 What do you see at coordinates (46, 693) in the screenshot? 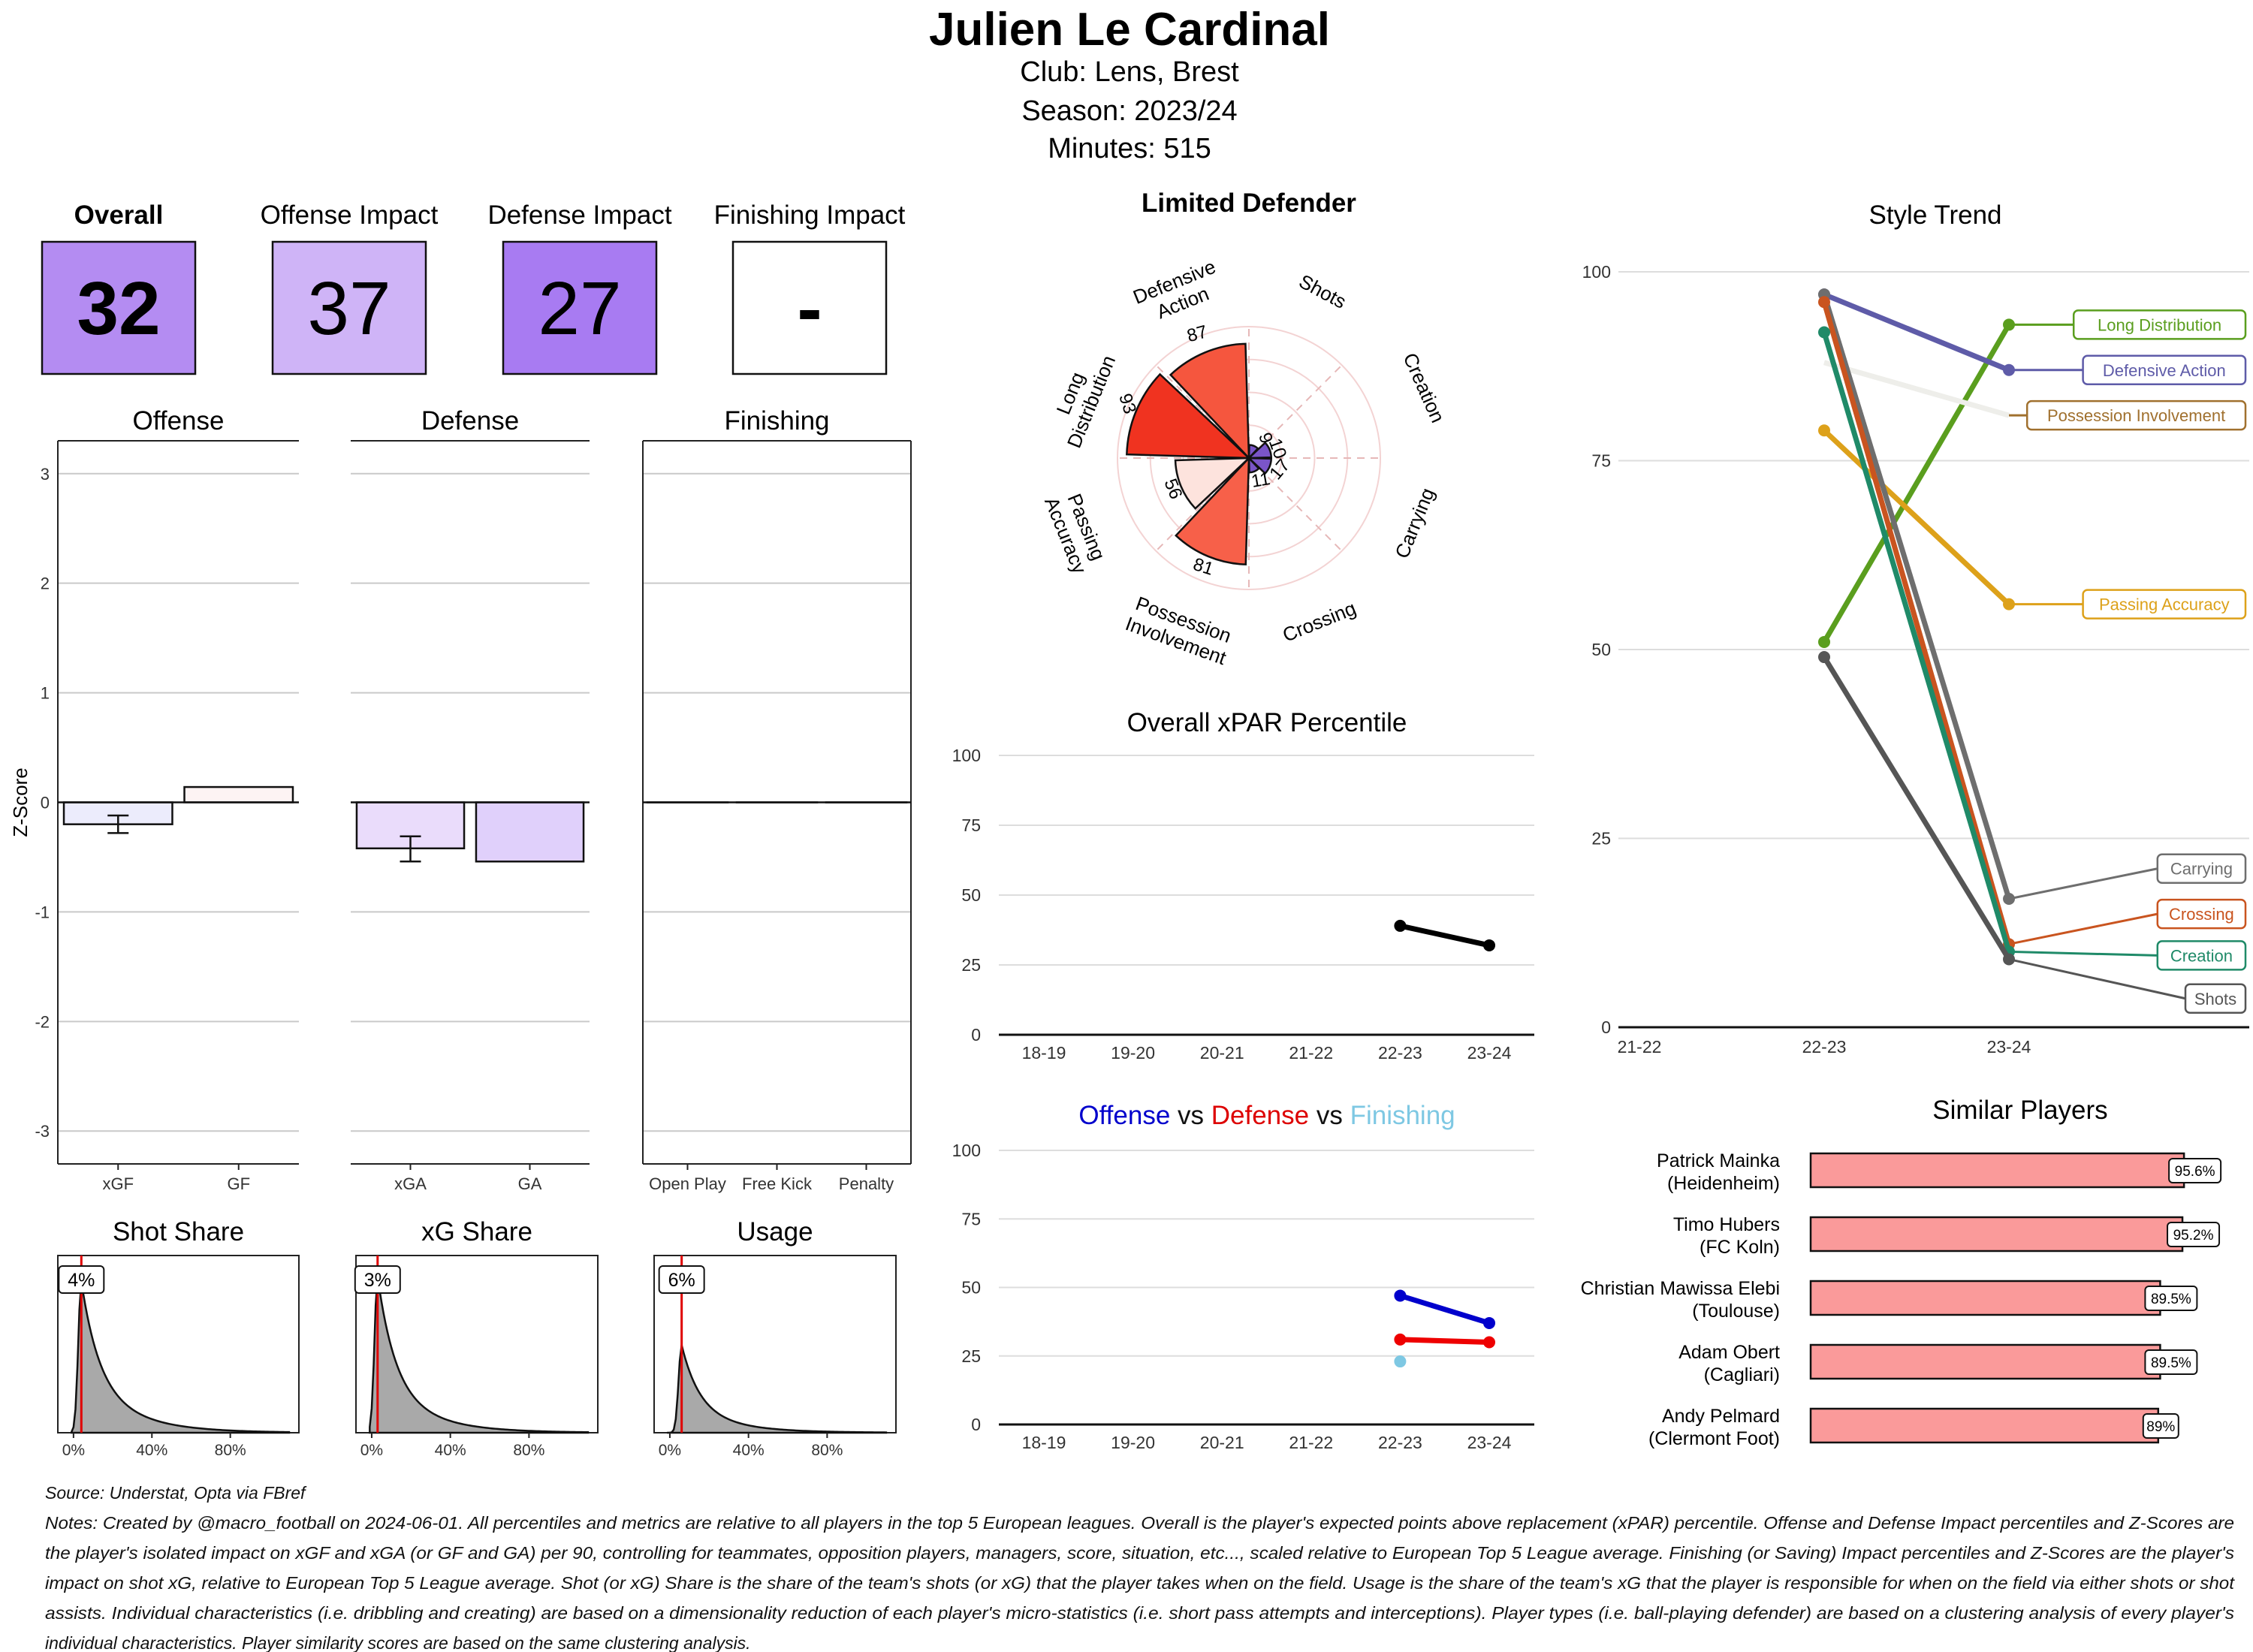
I see `zscore-tick-label: 1` at bounding box center [46, 693].